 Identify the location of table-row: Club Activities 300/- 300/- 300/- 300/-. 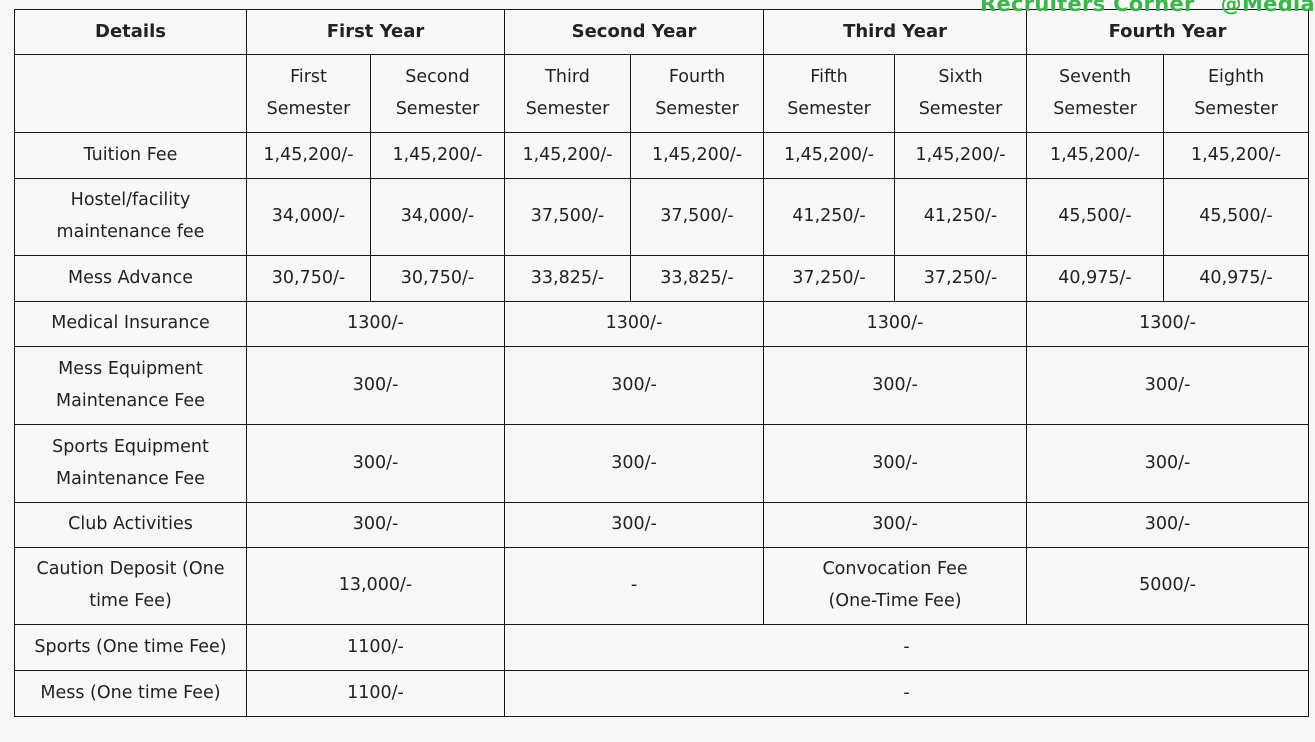
(662, 525).